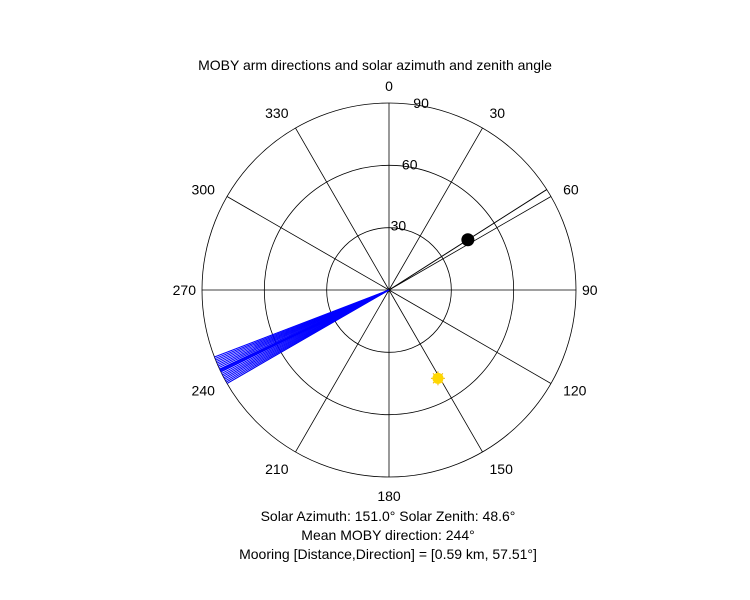 This screenshot has width=750, height=600. Describe the element at coordinates (389, 86) in the screenshot. I see `angle-tick-label: 0` at that location.